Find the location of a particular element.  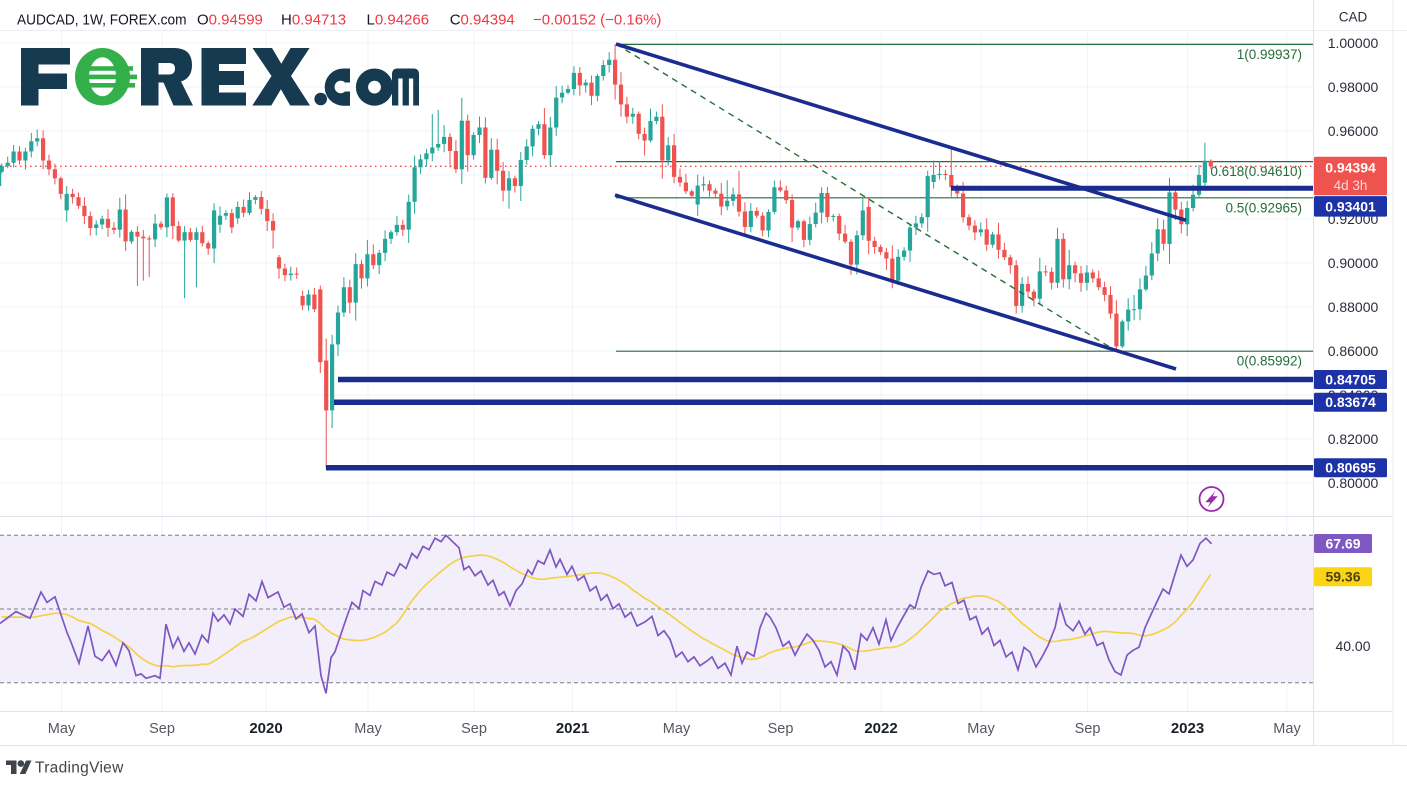

svg-text: L0.94266 is located at coordinates (398, 20).